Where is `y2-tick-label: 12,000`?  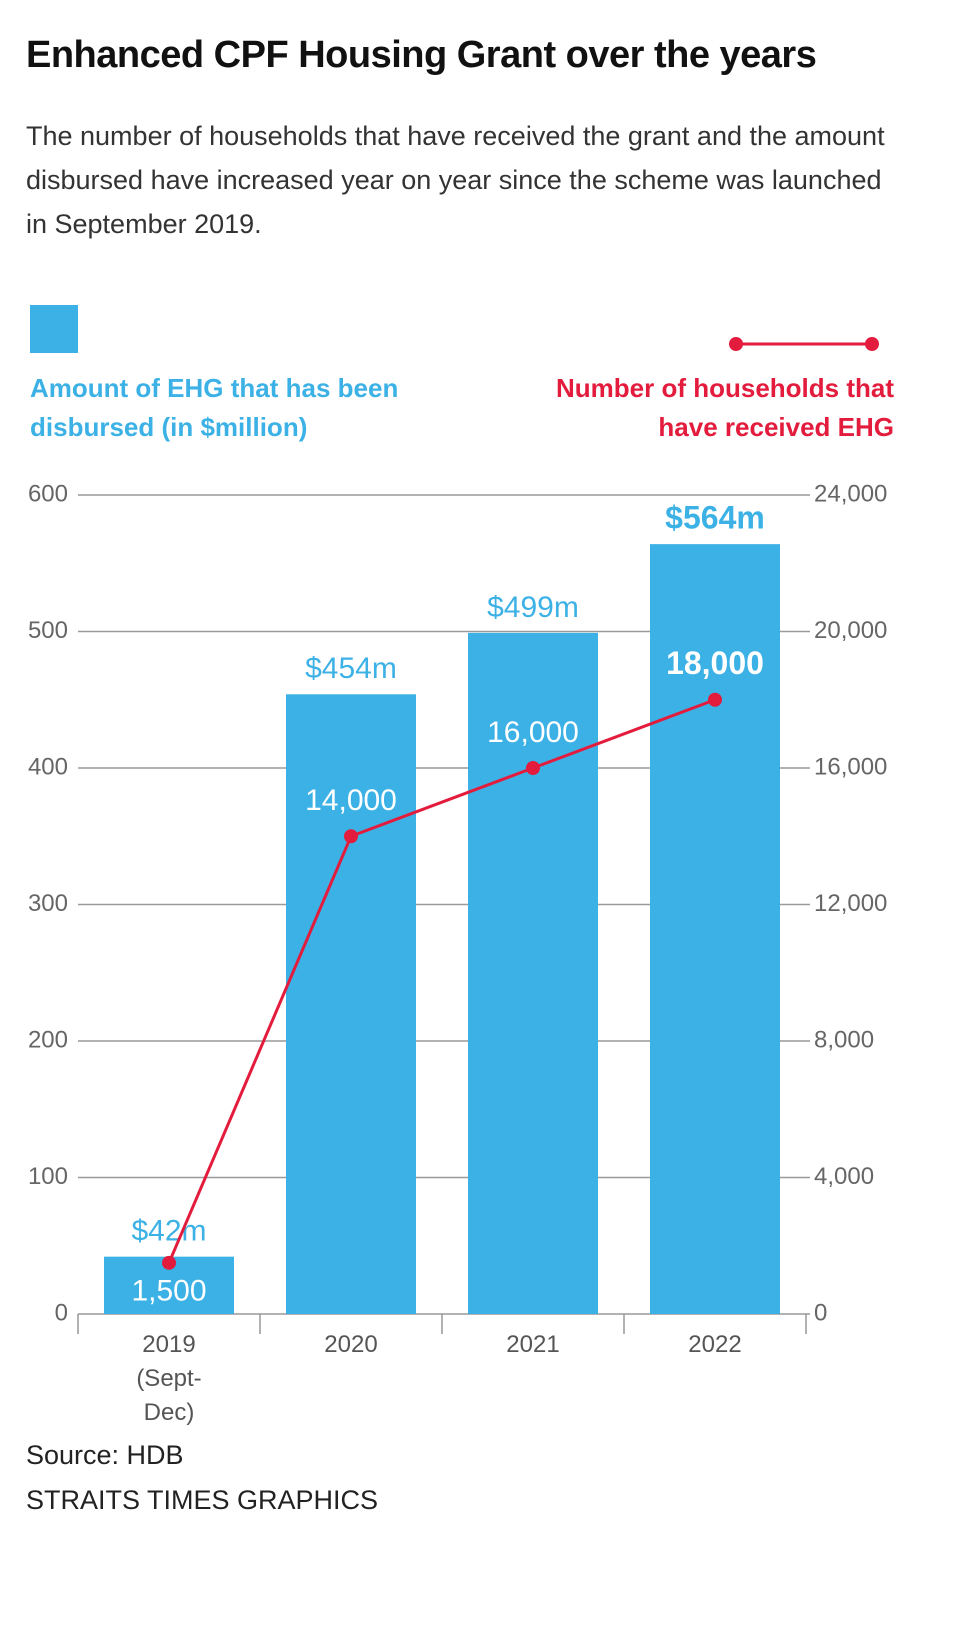
y2-tick-label: 12,000 is located at coordinates (850, 903).